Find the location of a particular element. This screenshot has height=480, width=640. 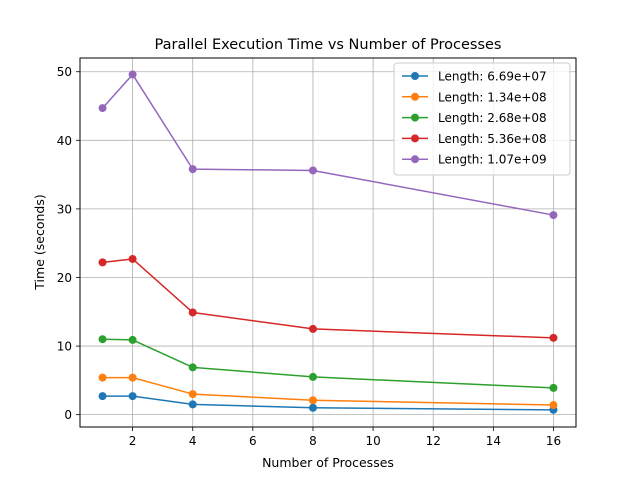

x-tick-label: 14 is located at coordinates (493, 441).